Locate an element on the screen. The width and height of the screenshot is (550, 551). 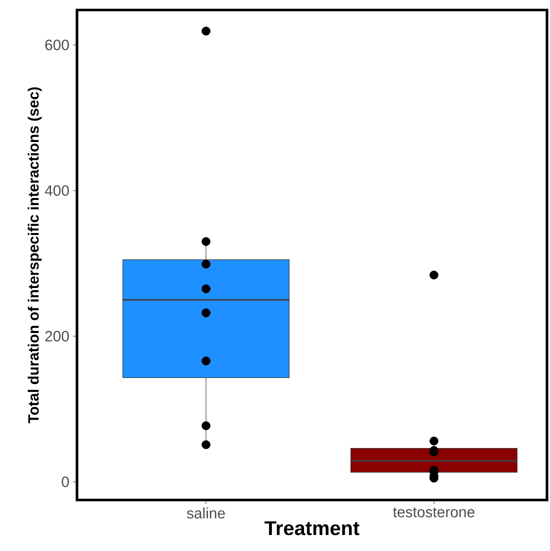
y-tick-label: 400 is located at coordinates (56, 190).